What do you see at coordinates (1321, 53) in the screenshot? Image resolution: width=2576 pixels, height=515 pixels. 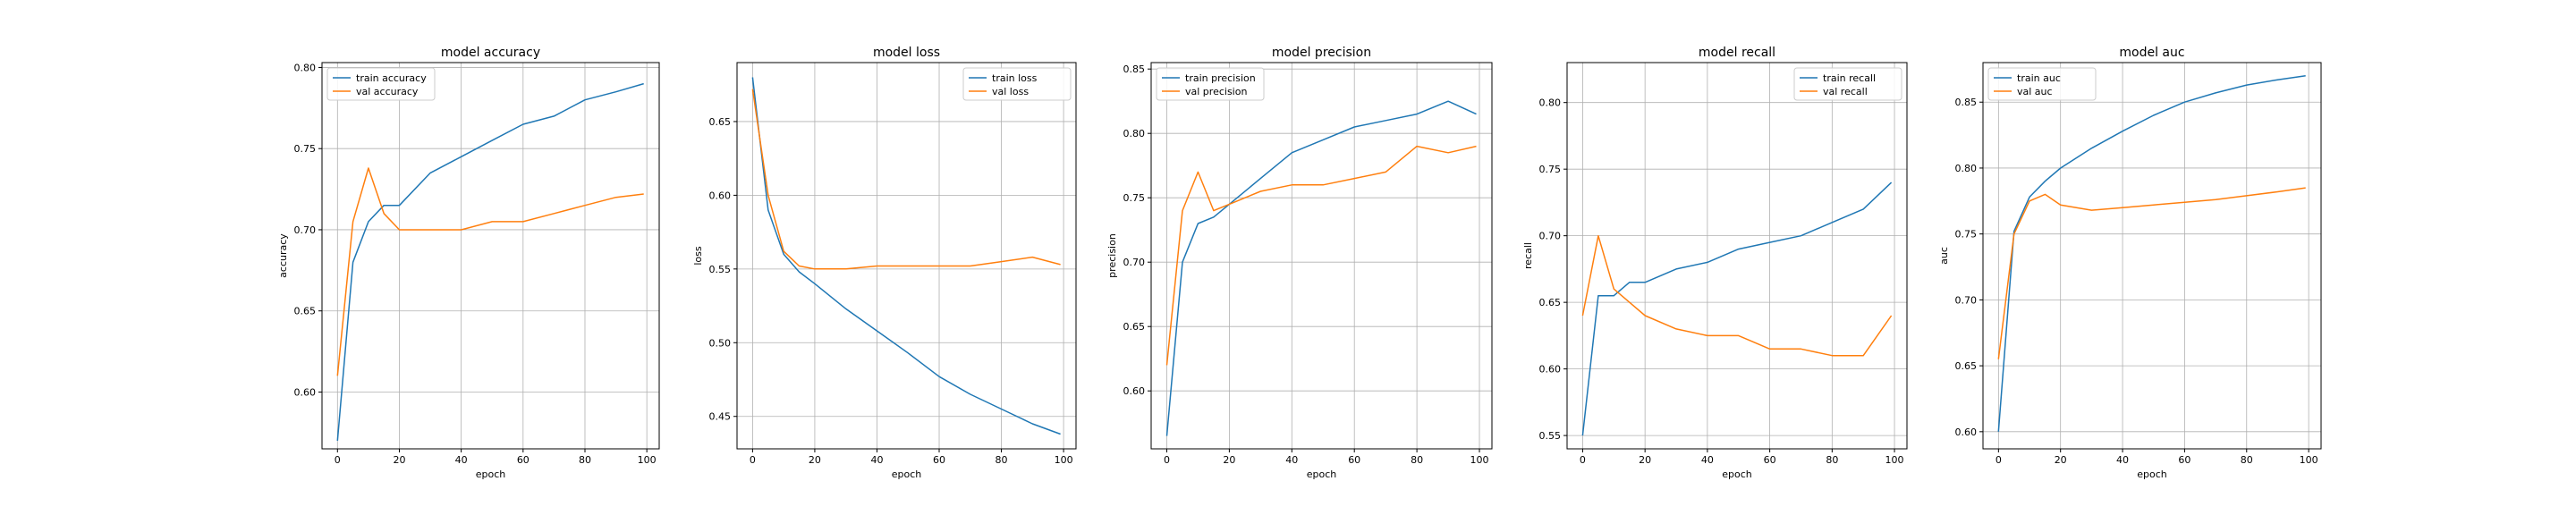 I see `chart-title: model precision` at bounding box center [1321, 53].